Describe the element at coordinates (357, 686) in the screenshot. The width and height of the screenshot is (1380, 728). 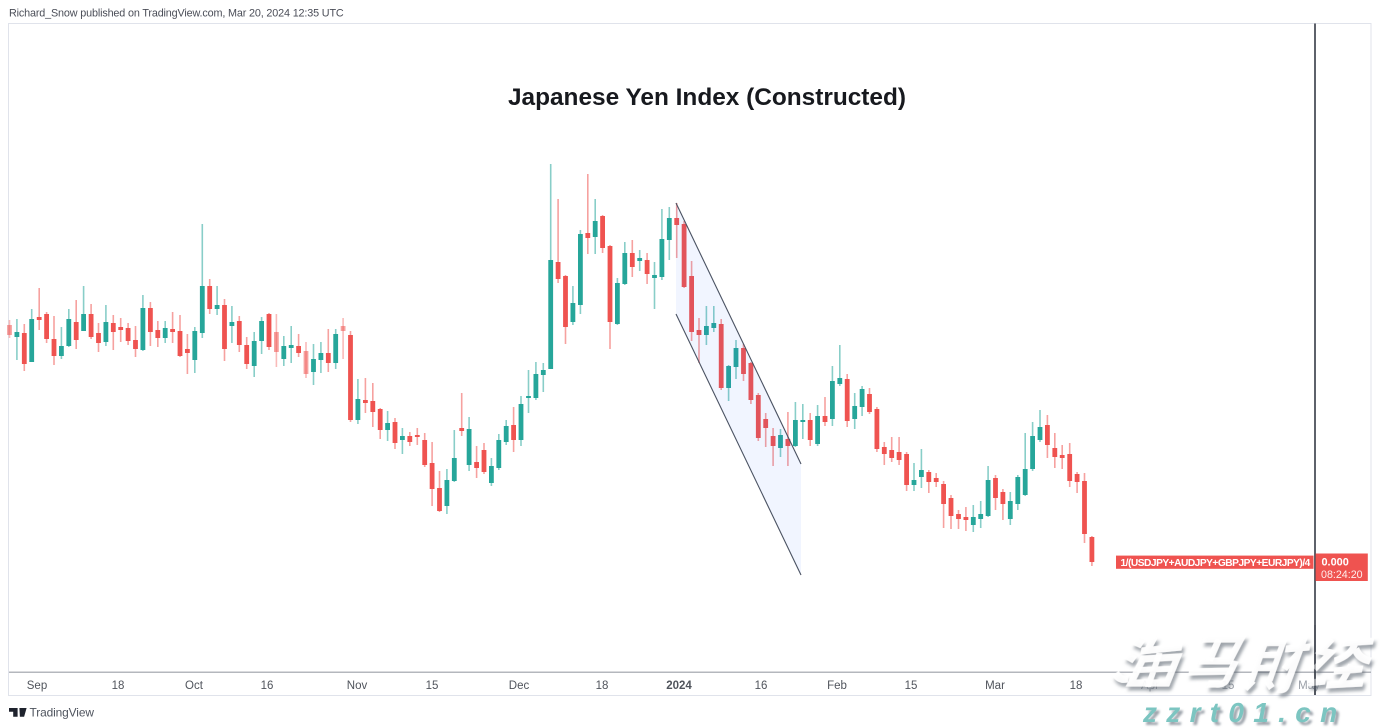
I see `svg-text: Nov` at that location.